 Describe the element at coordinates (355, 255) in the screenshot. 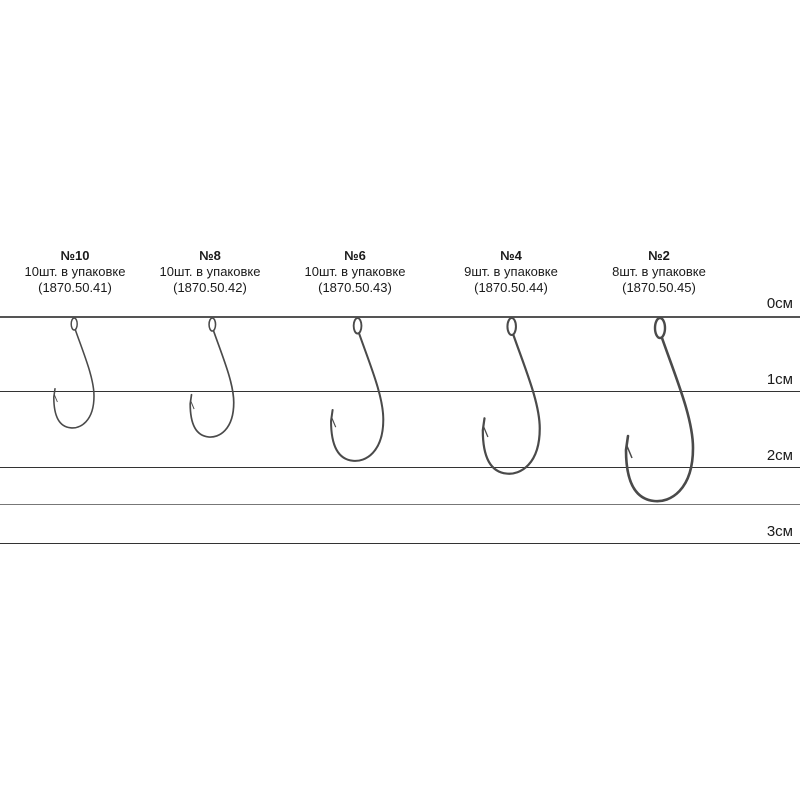

I see `hook-number: №6` at that location.